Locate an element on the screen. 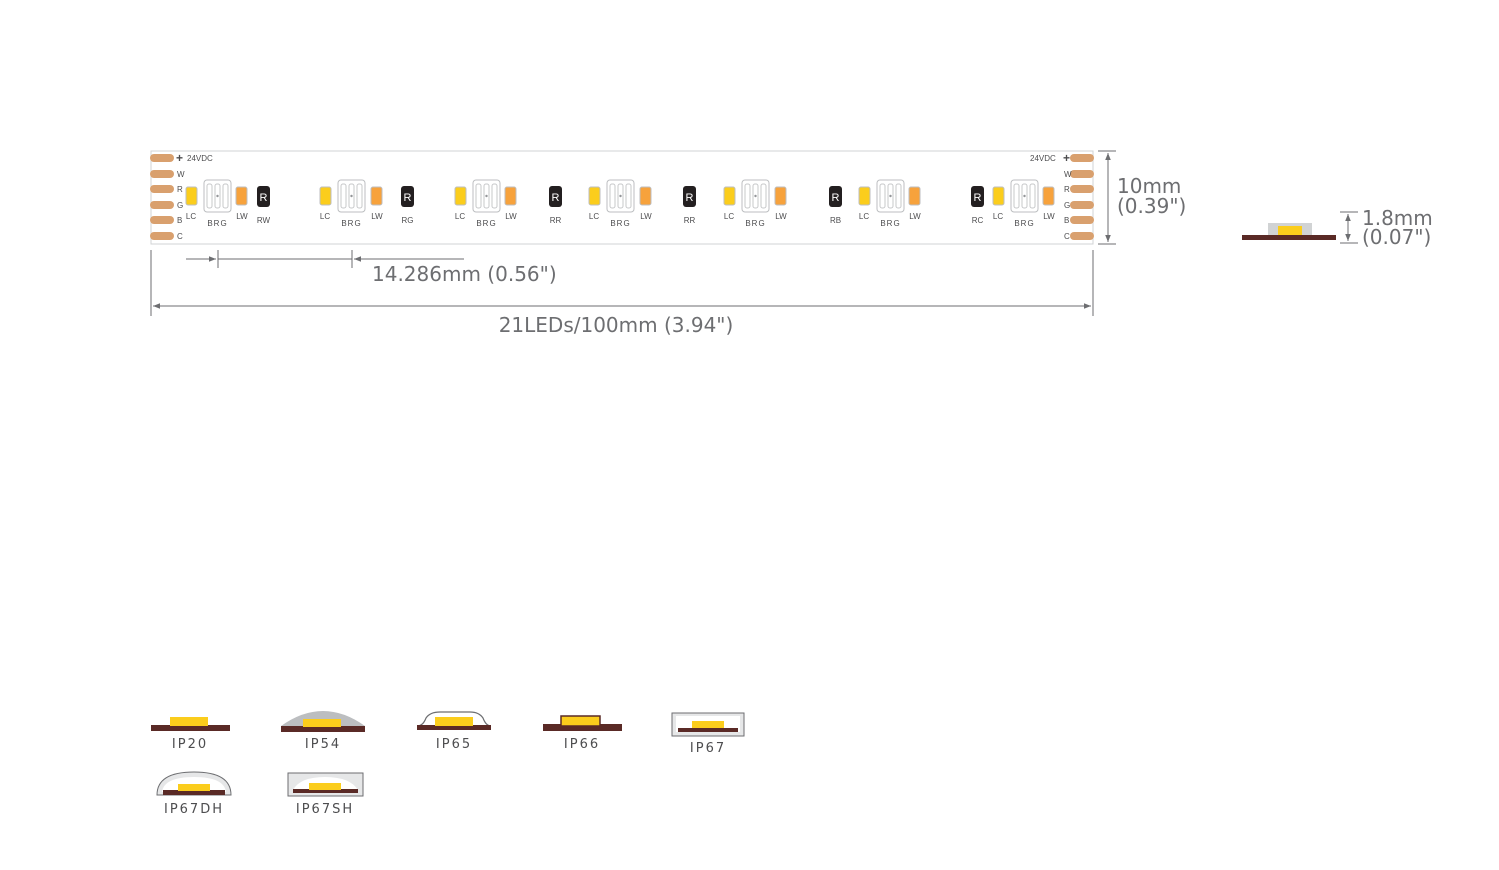  ip66-label: IP66 is located at coordinates (582, 744).